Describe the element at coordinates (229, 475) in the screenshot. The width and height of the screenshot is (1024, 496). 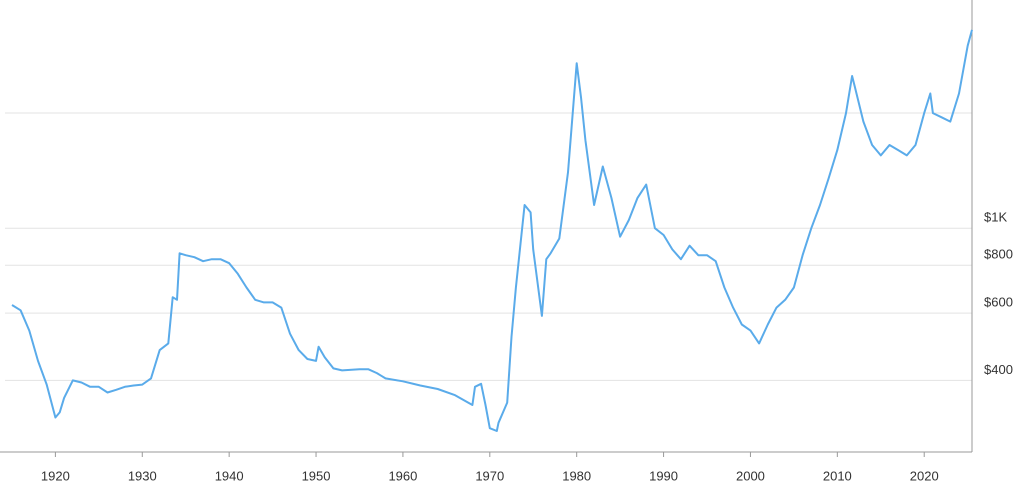
I see `x-tick-label: 1940` at that location.